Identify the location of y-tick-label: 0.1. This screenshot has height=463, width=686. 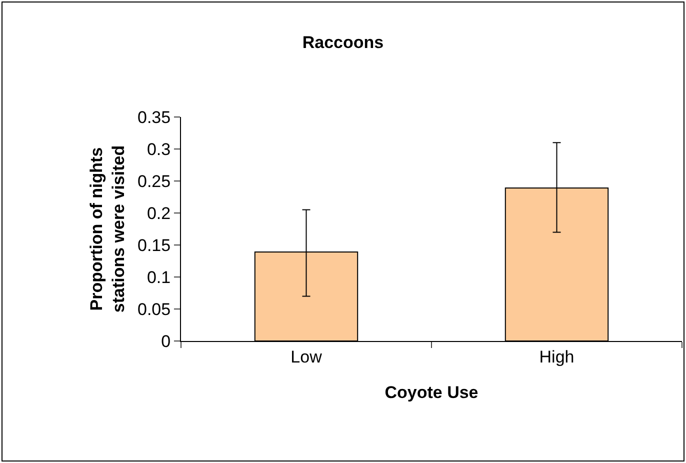
(158, 277).